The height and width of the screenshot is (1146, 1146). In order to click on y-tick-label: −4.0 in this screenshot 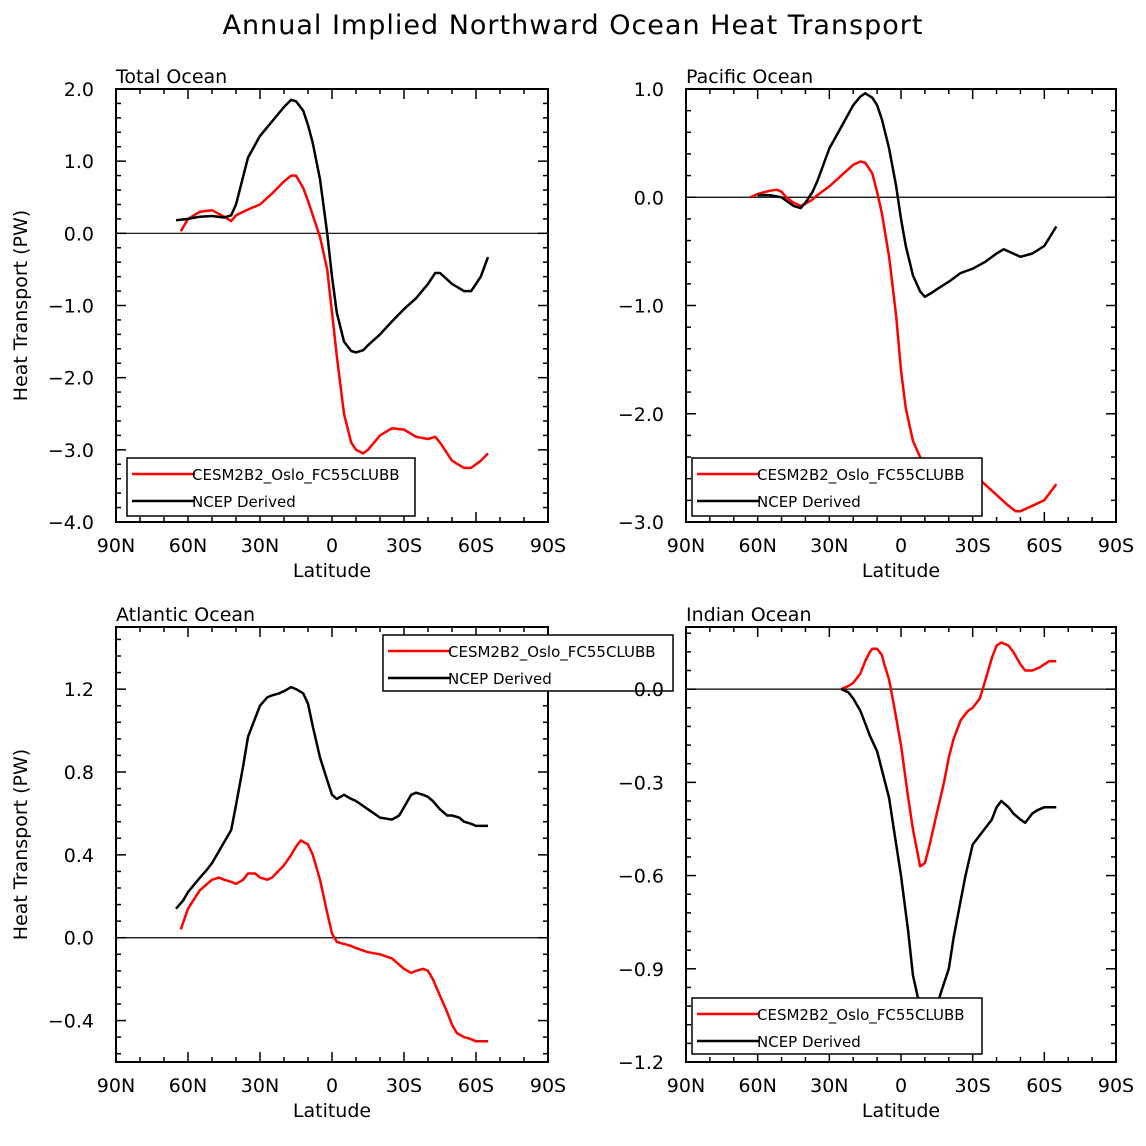, I will do `click(71, 523)`.